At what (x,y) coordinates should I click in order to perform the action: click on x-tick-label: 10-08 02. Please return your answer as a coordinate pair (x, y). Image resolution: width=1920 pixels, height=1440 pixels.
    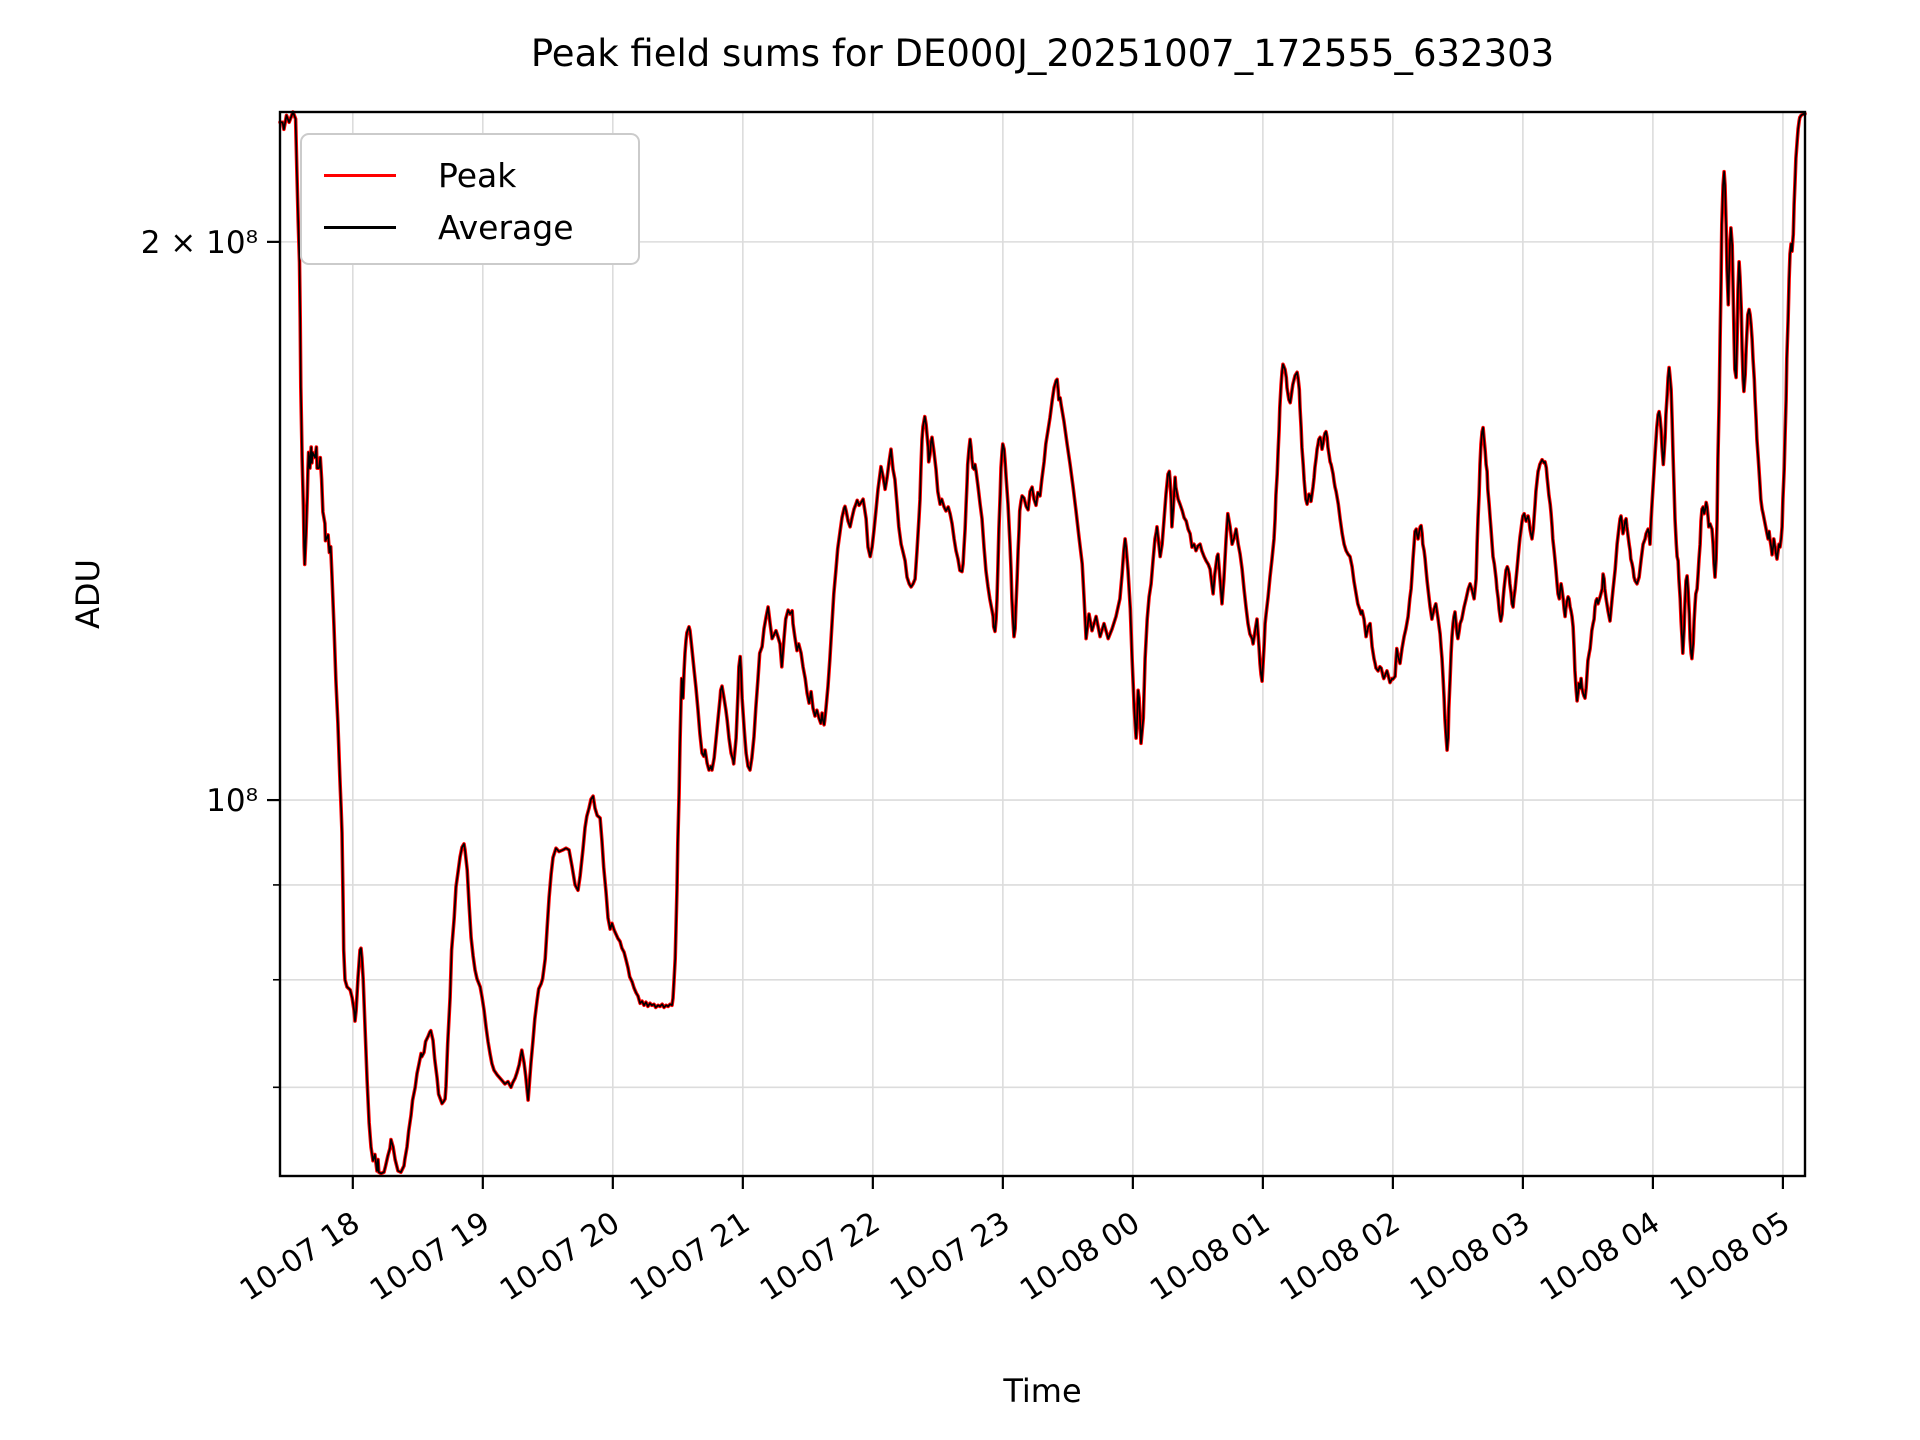
    Looking at the image, I should click on (1340, 1256).